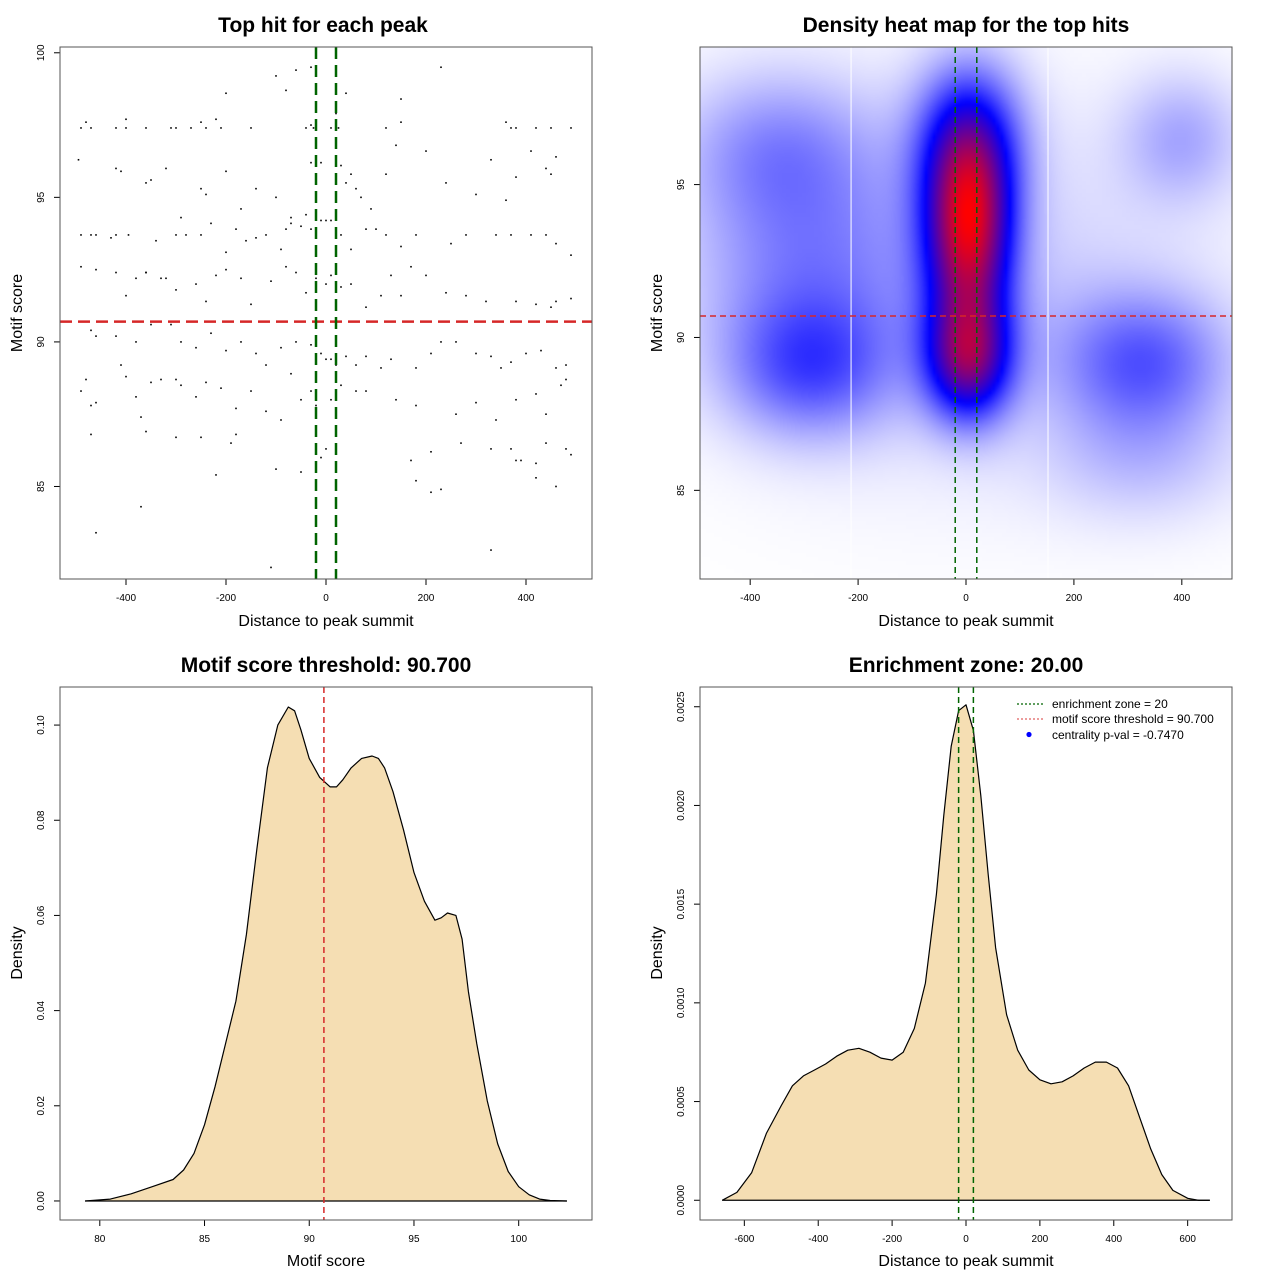  What do you see at coordinates (1118, 735) in the screenshot?
I see `legend-pval-label: centrality p-val = -0.7470` at bounding box center [1118, 735].